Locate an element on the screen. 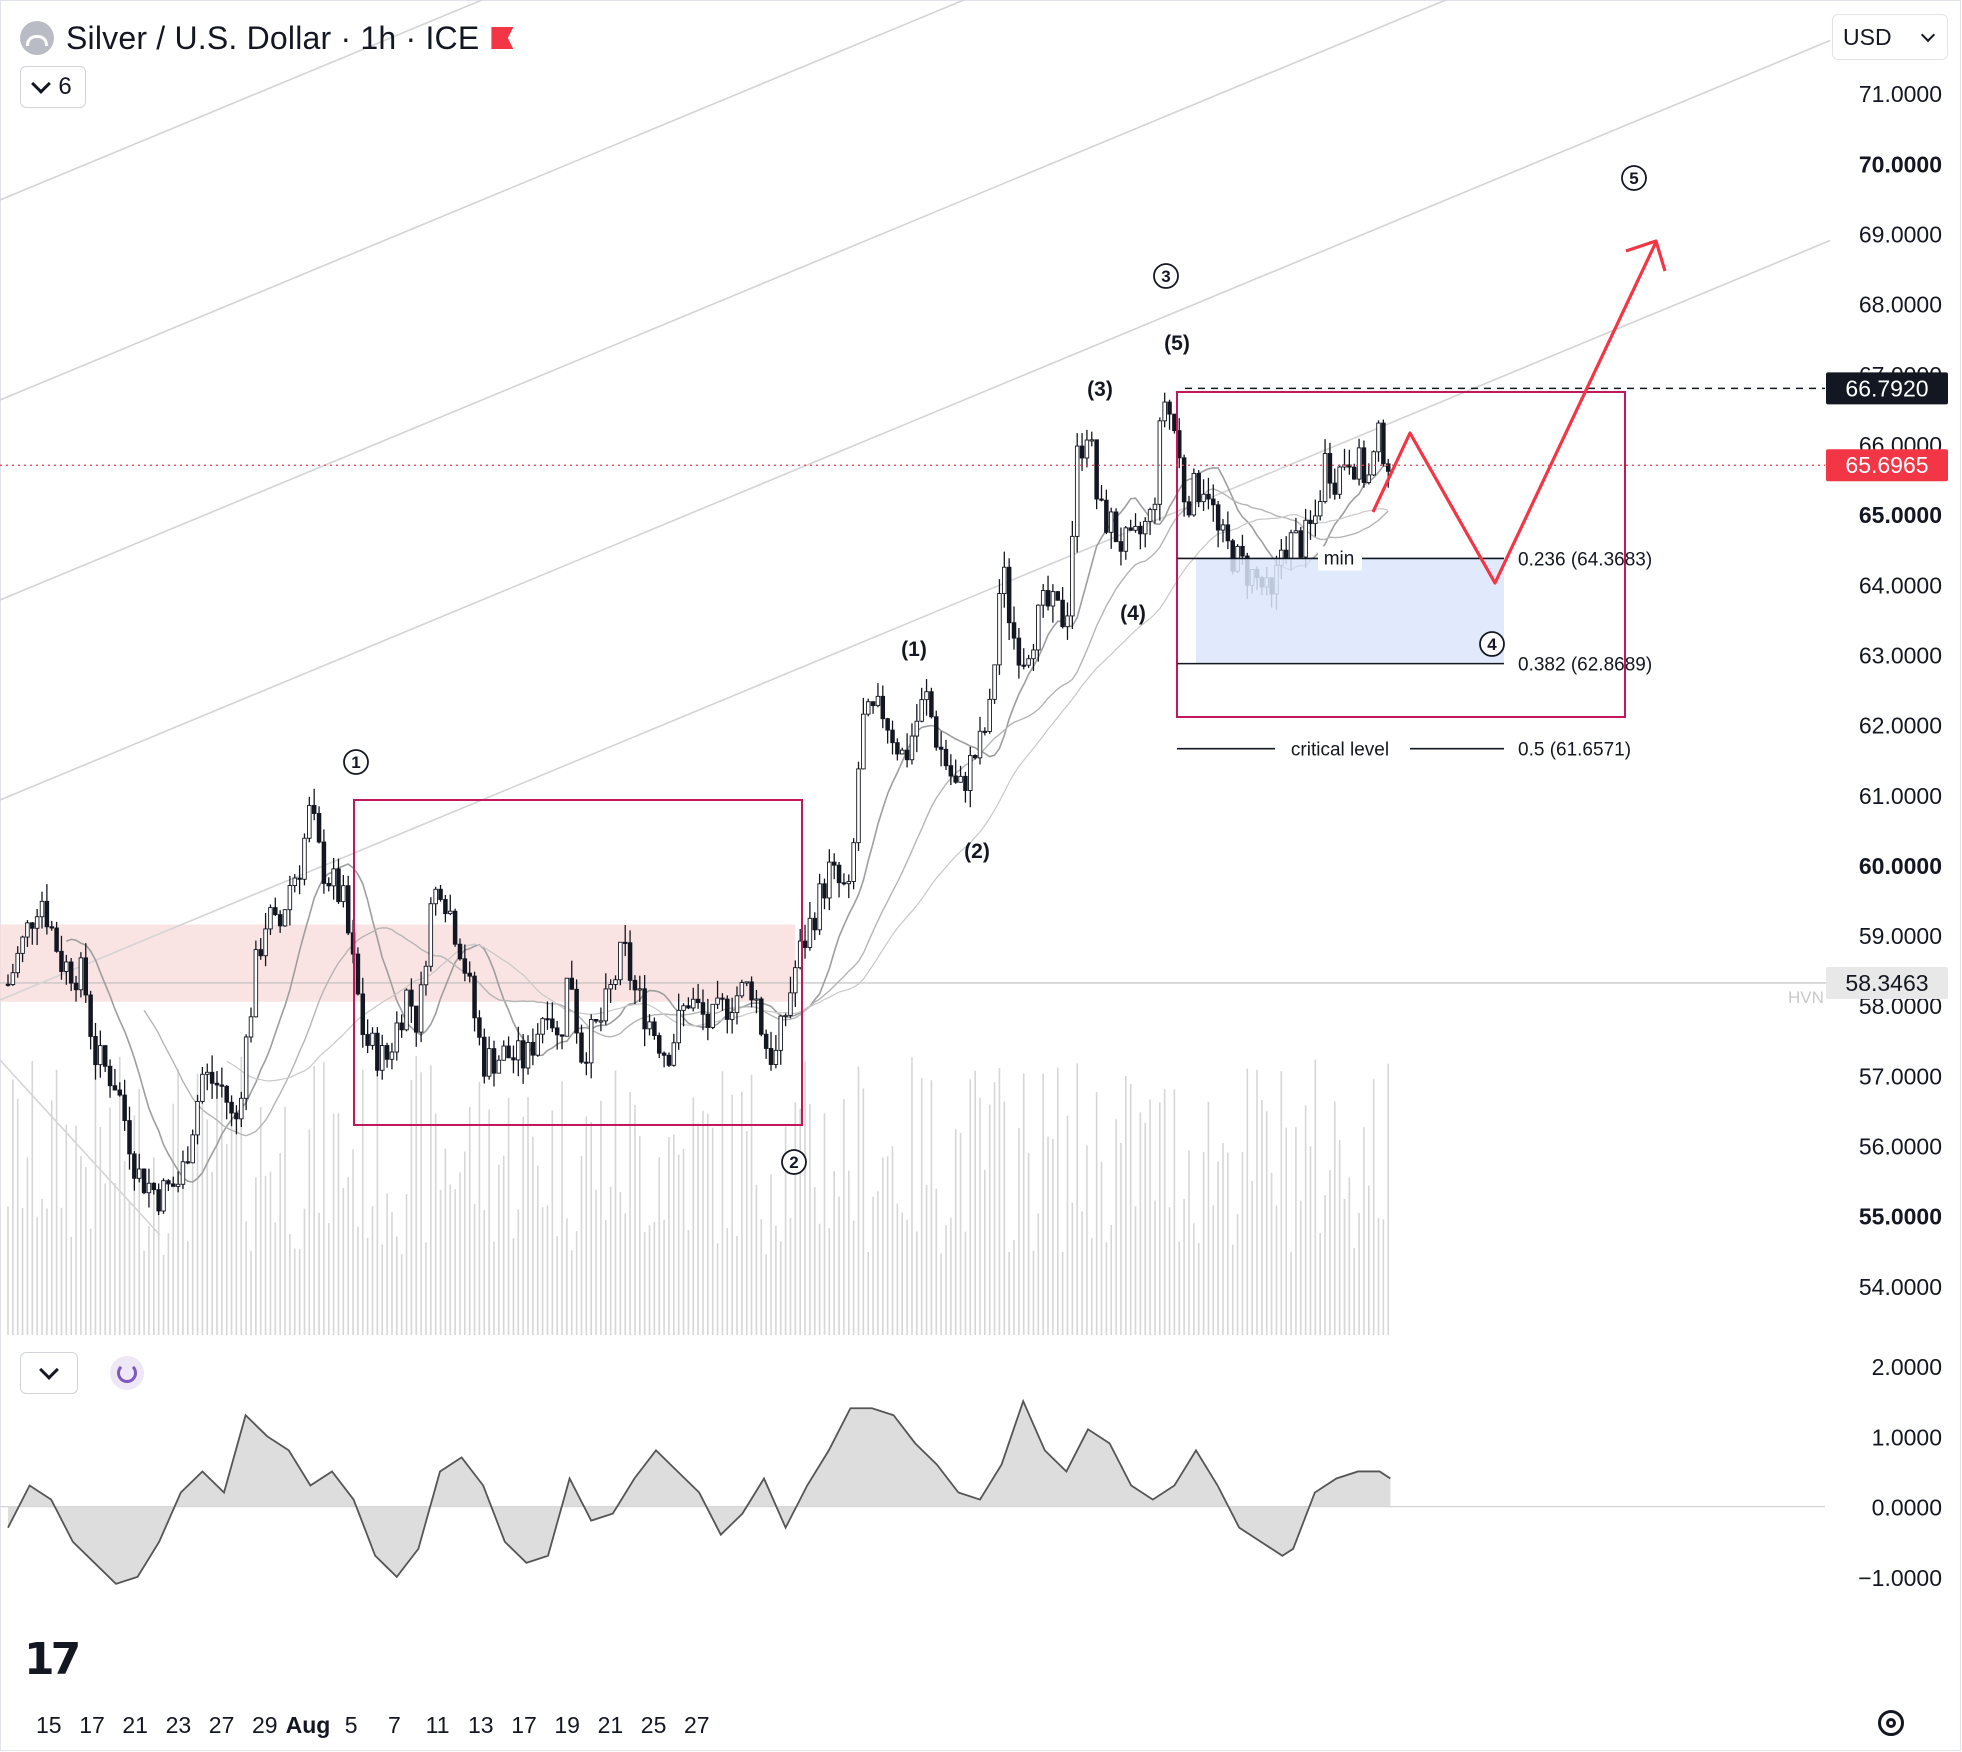 The width and height of the screenshot is (1962, 1752). gear-icon is located at coordinates (1891, 1723).